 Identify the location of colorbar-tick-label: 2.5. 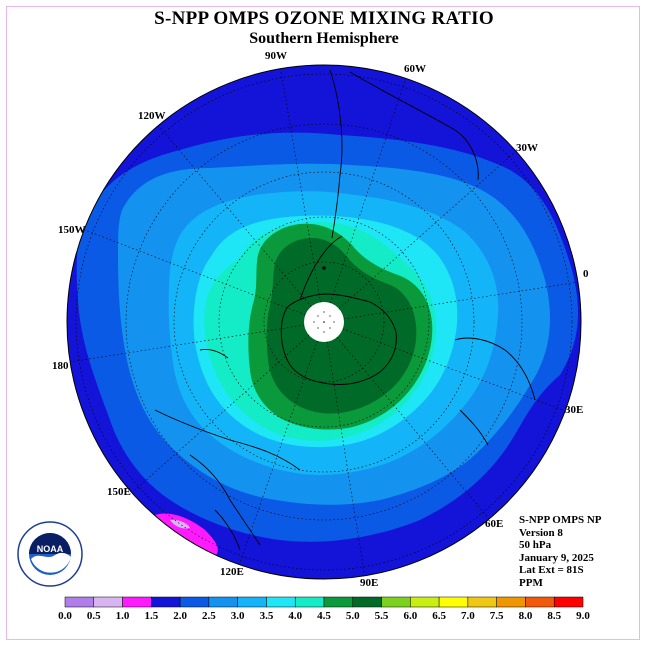
(209, 616).